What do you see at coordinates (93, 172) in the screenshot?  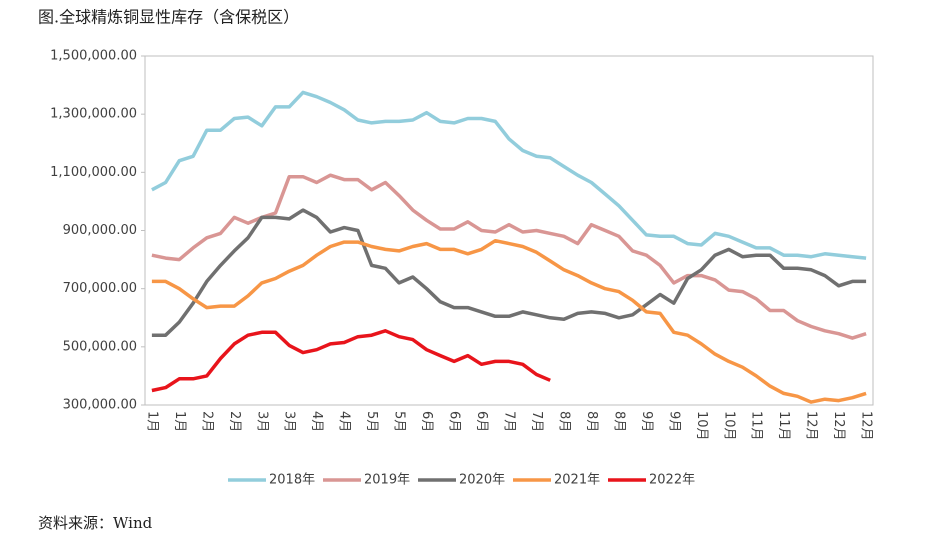 I see `y-tick-label: 1,100,000.00` at bounding box center [93, 172].